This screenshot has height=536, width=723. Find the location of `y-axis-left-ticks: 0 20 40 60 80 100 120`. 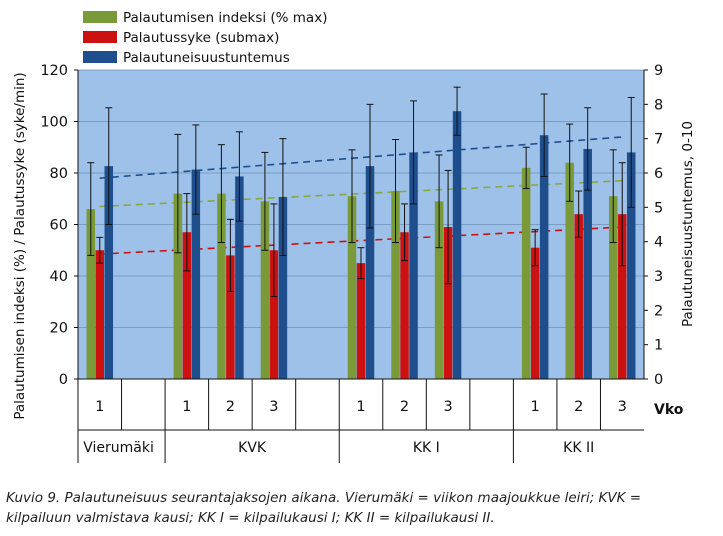

y-axis-left-ticks: 0 20 40 60 80 100 120 is located at coordinates (59, 225).